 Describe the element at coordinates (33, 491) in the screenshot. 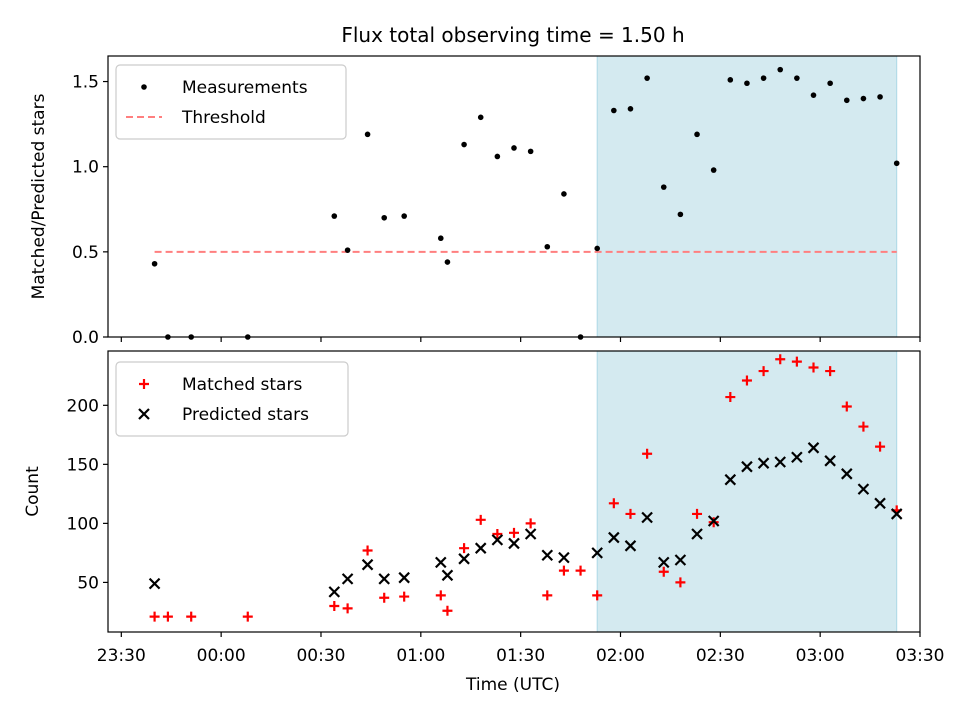

I see `y-axis-label: Count` at that location.